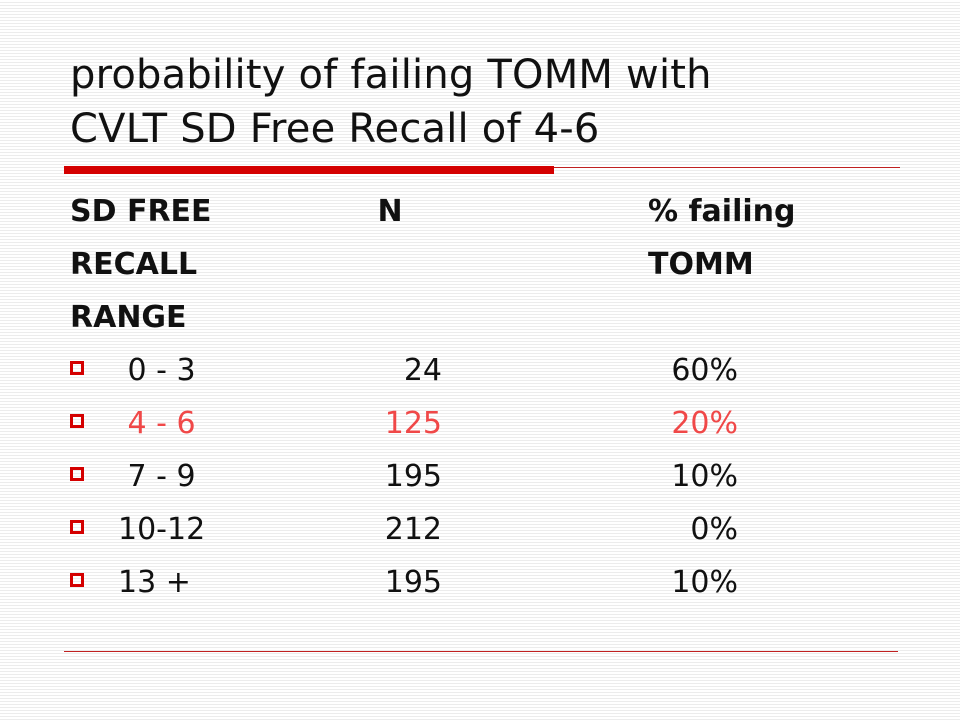 The height and width of the screenshot is (720, 960). What do you see at coordinates (480, 476) in the screenshot?
I see `table-row: 7 - 9 195 10%` at bounding box center [480, 476].